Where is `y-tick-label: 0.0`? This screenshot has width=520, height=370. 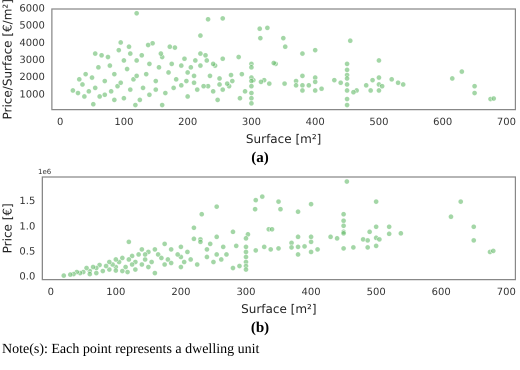 y-tick-label: 0.0 is located at coordinates (27, 277).